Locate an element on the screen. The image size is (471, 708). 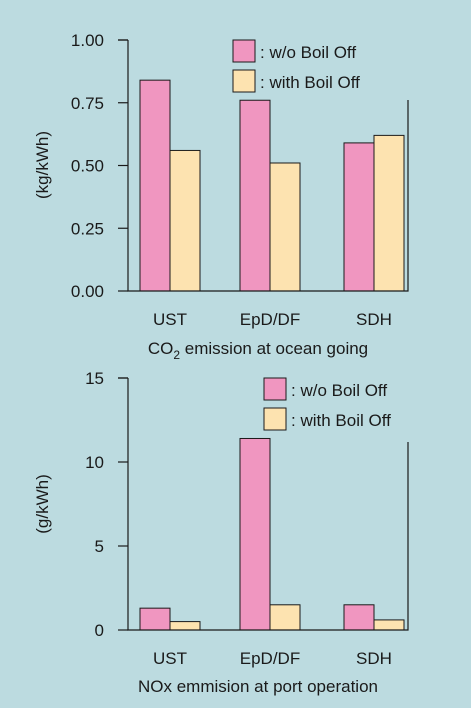
y-tick-labels: 0 5 10 15 is located at coordinates (106, 504).